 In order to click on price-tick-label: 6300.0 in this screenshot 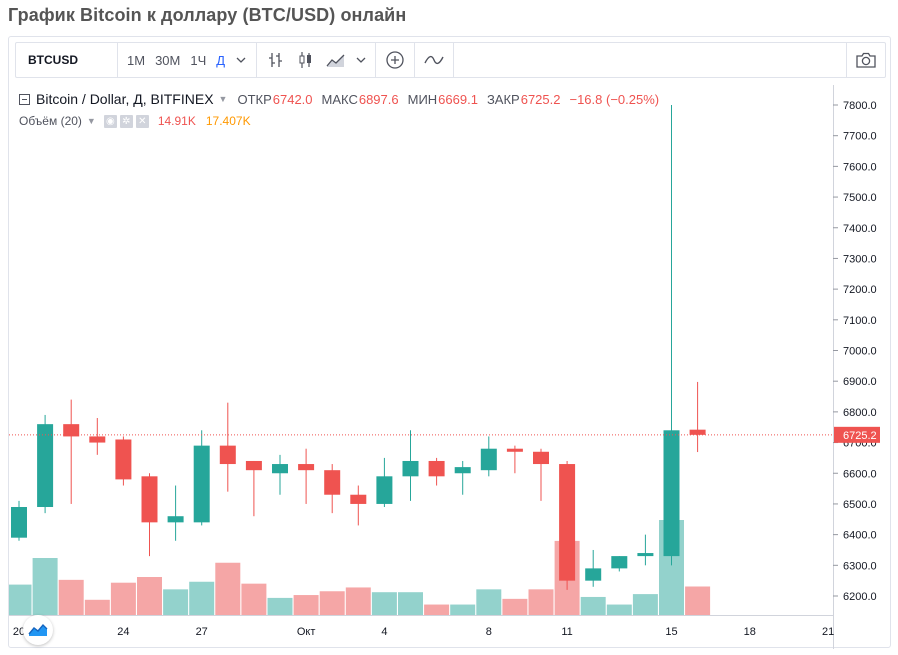, I will do `click(860, 566)`.